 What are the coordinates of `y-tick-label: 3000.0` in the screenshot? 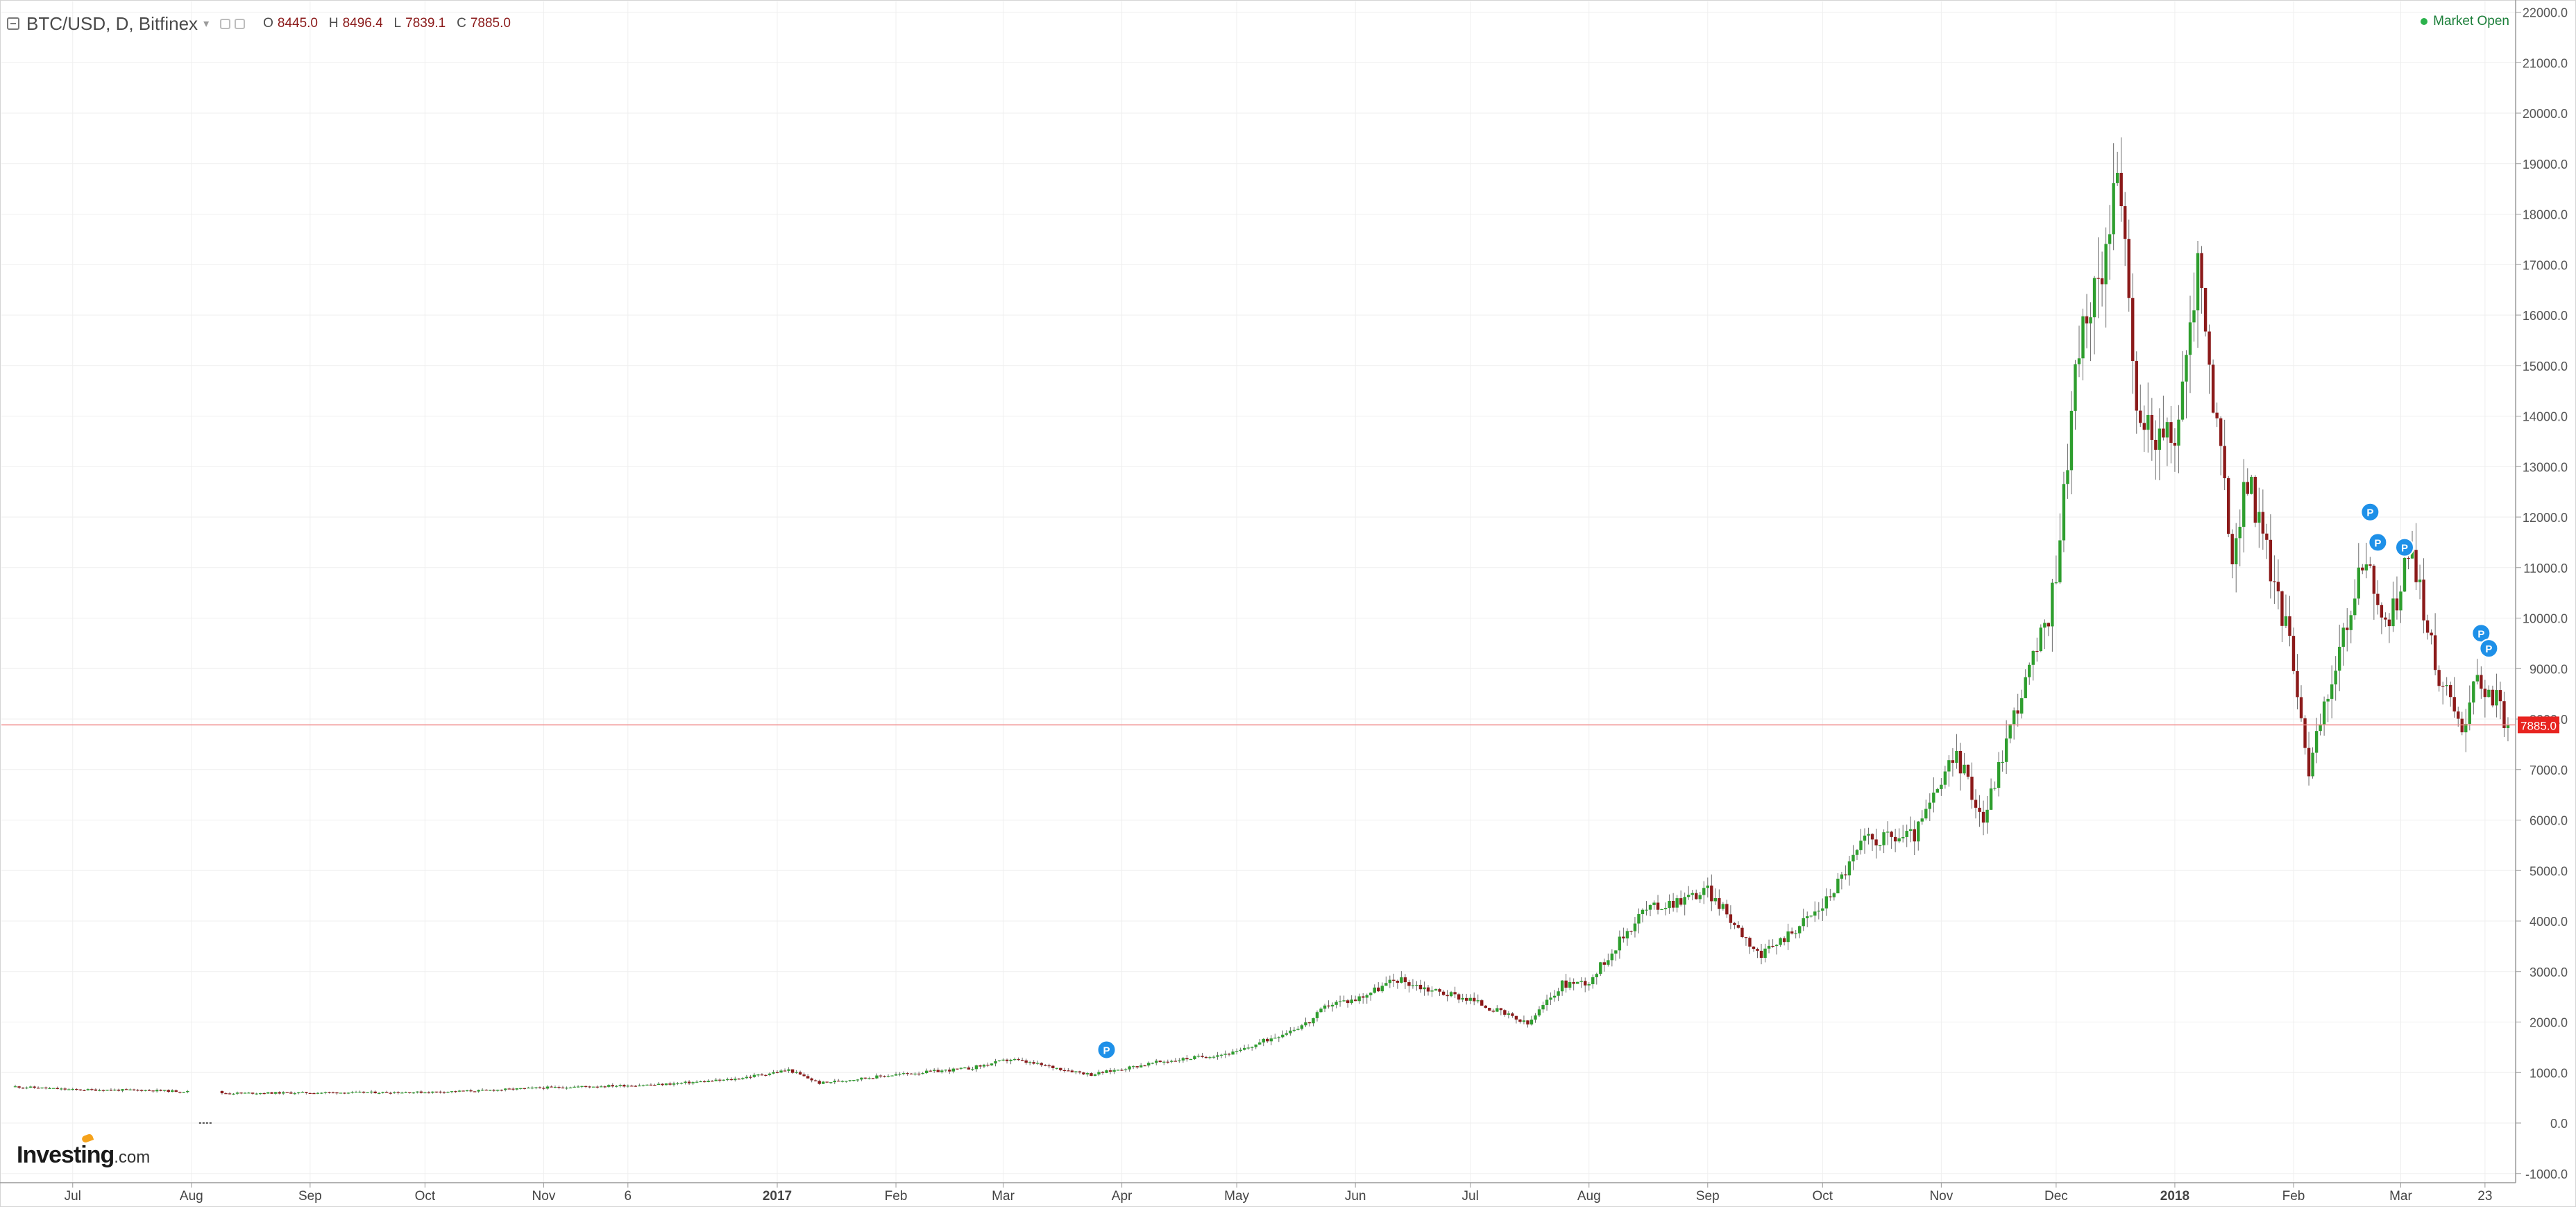 It's located at (2549, 972).